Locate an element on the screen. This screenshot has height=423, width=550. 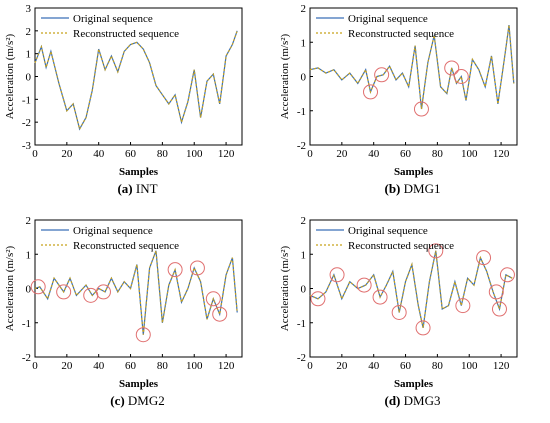
panel-caption: (a) INT is located at coordinates (137, 189).